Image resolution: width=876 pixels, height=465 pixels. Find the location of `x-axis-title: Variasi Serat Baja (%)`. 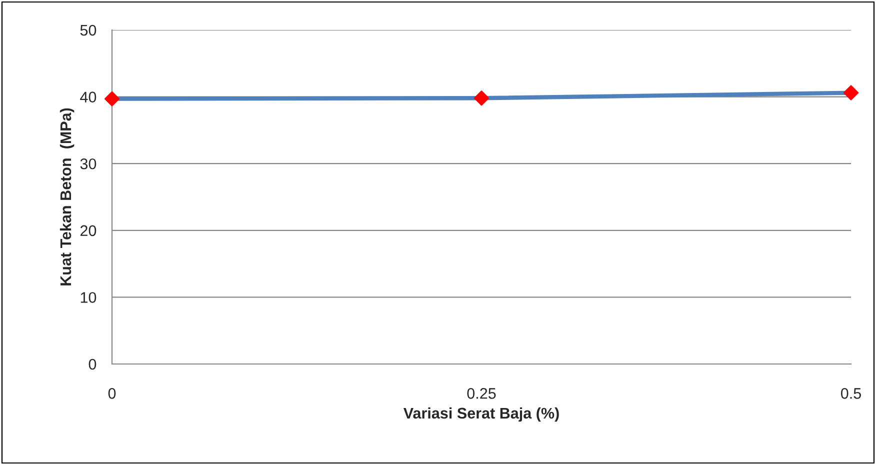

x-axis-title: Variasi Serat Baja (%) is located at coordinates (481, 414).